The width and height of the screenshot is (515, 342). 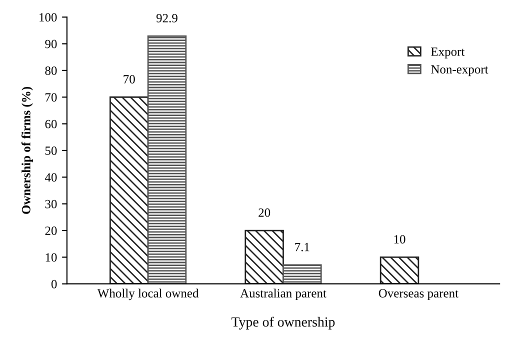 I want to click on y-tick-label: 60, so click(x=51, y=124).